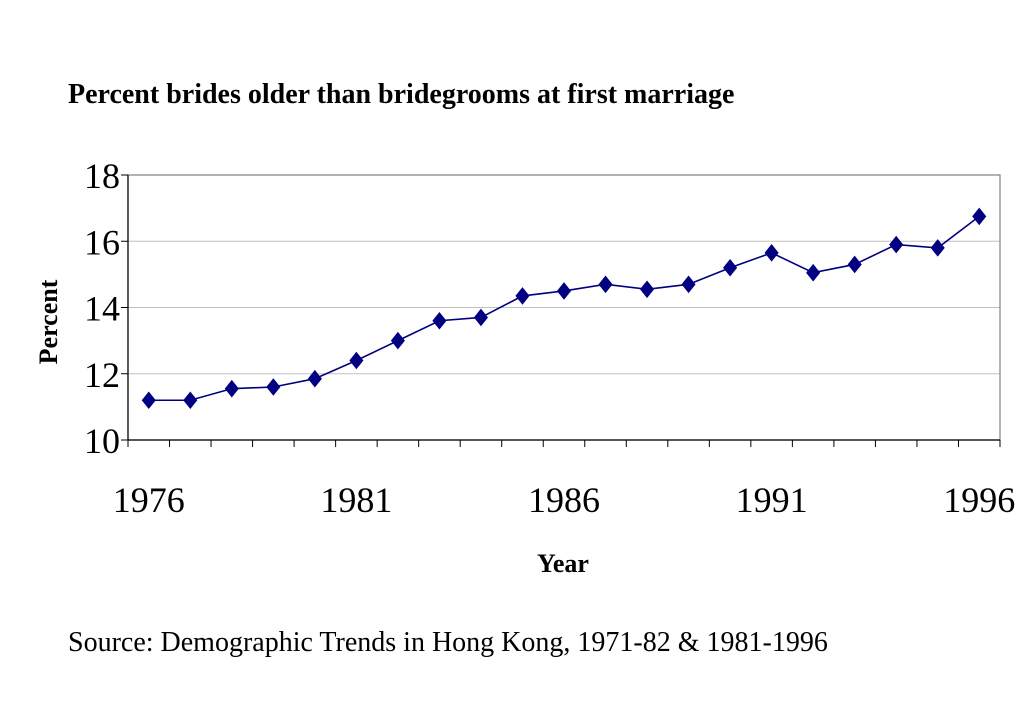  I want to click on y-tick-label: 10, so click(102, 441).